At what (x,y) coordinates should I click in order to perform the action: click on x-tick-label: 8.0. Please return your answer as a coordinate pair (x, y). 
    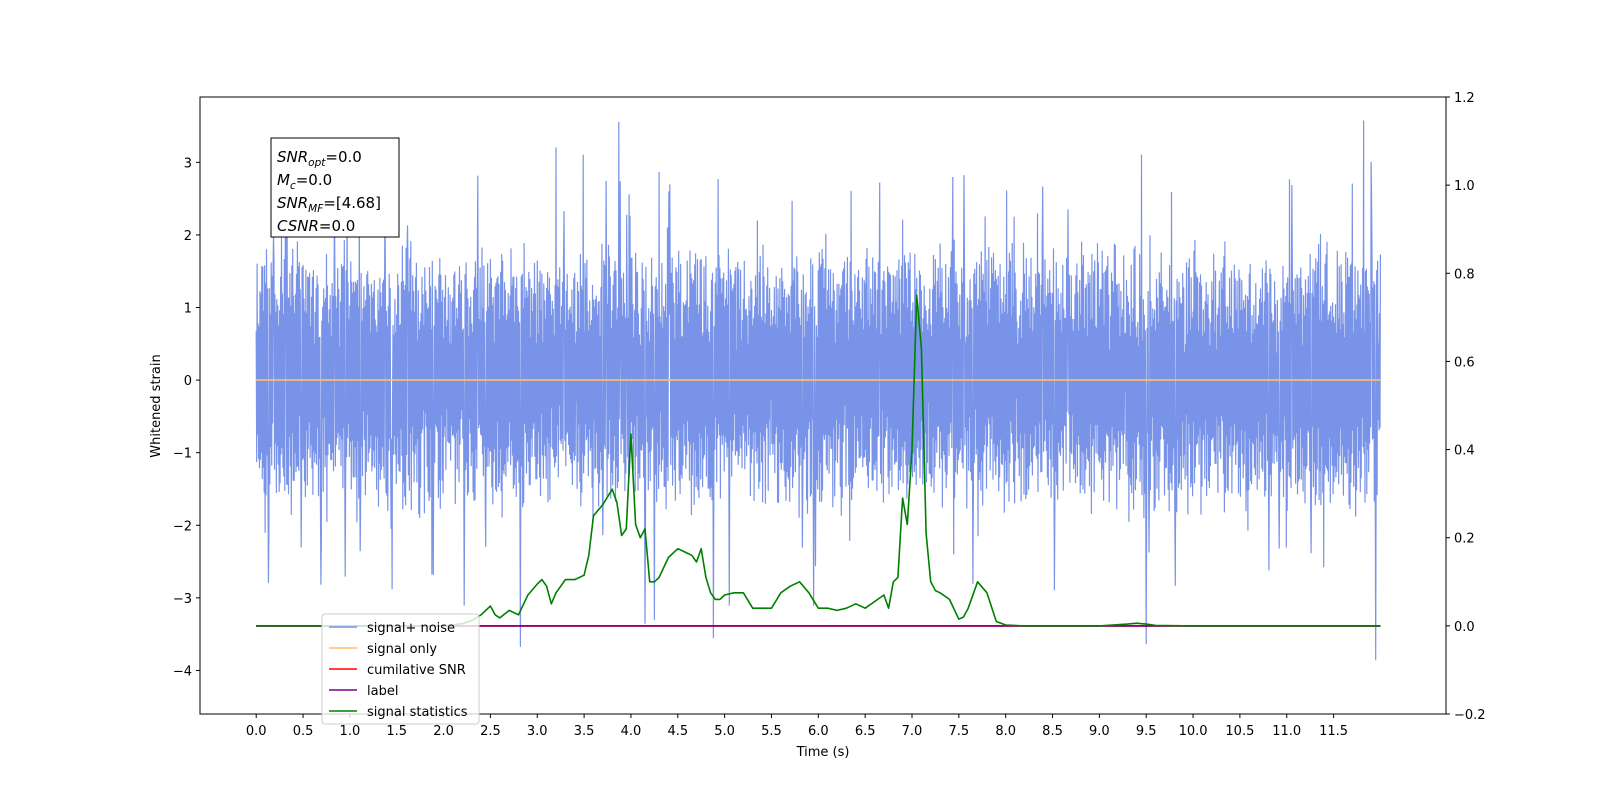
    Looking at the image, I should click on (1005, 731).